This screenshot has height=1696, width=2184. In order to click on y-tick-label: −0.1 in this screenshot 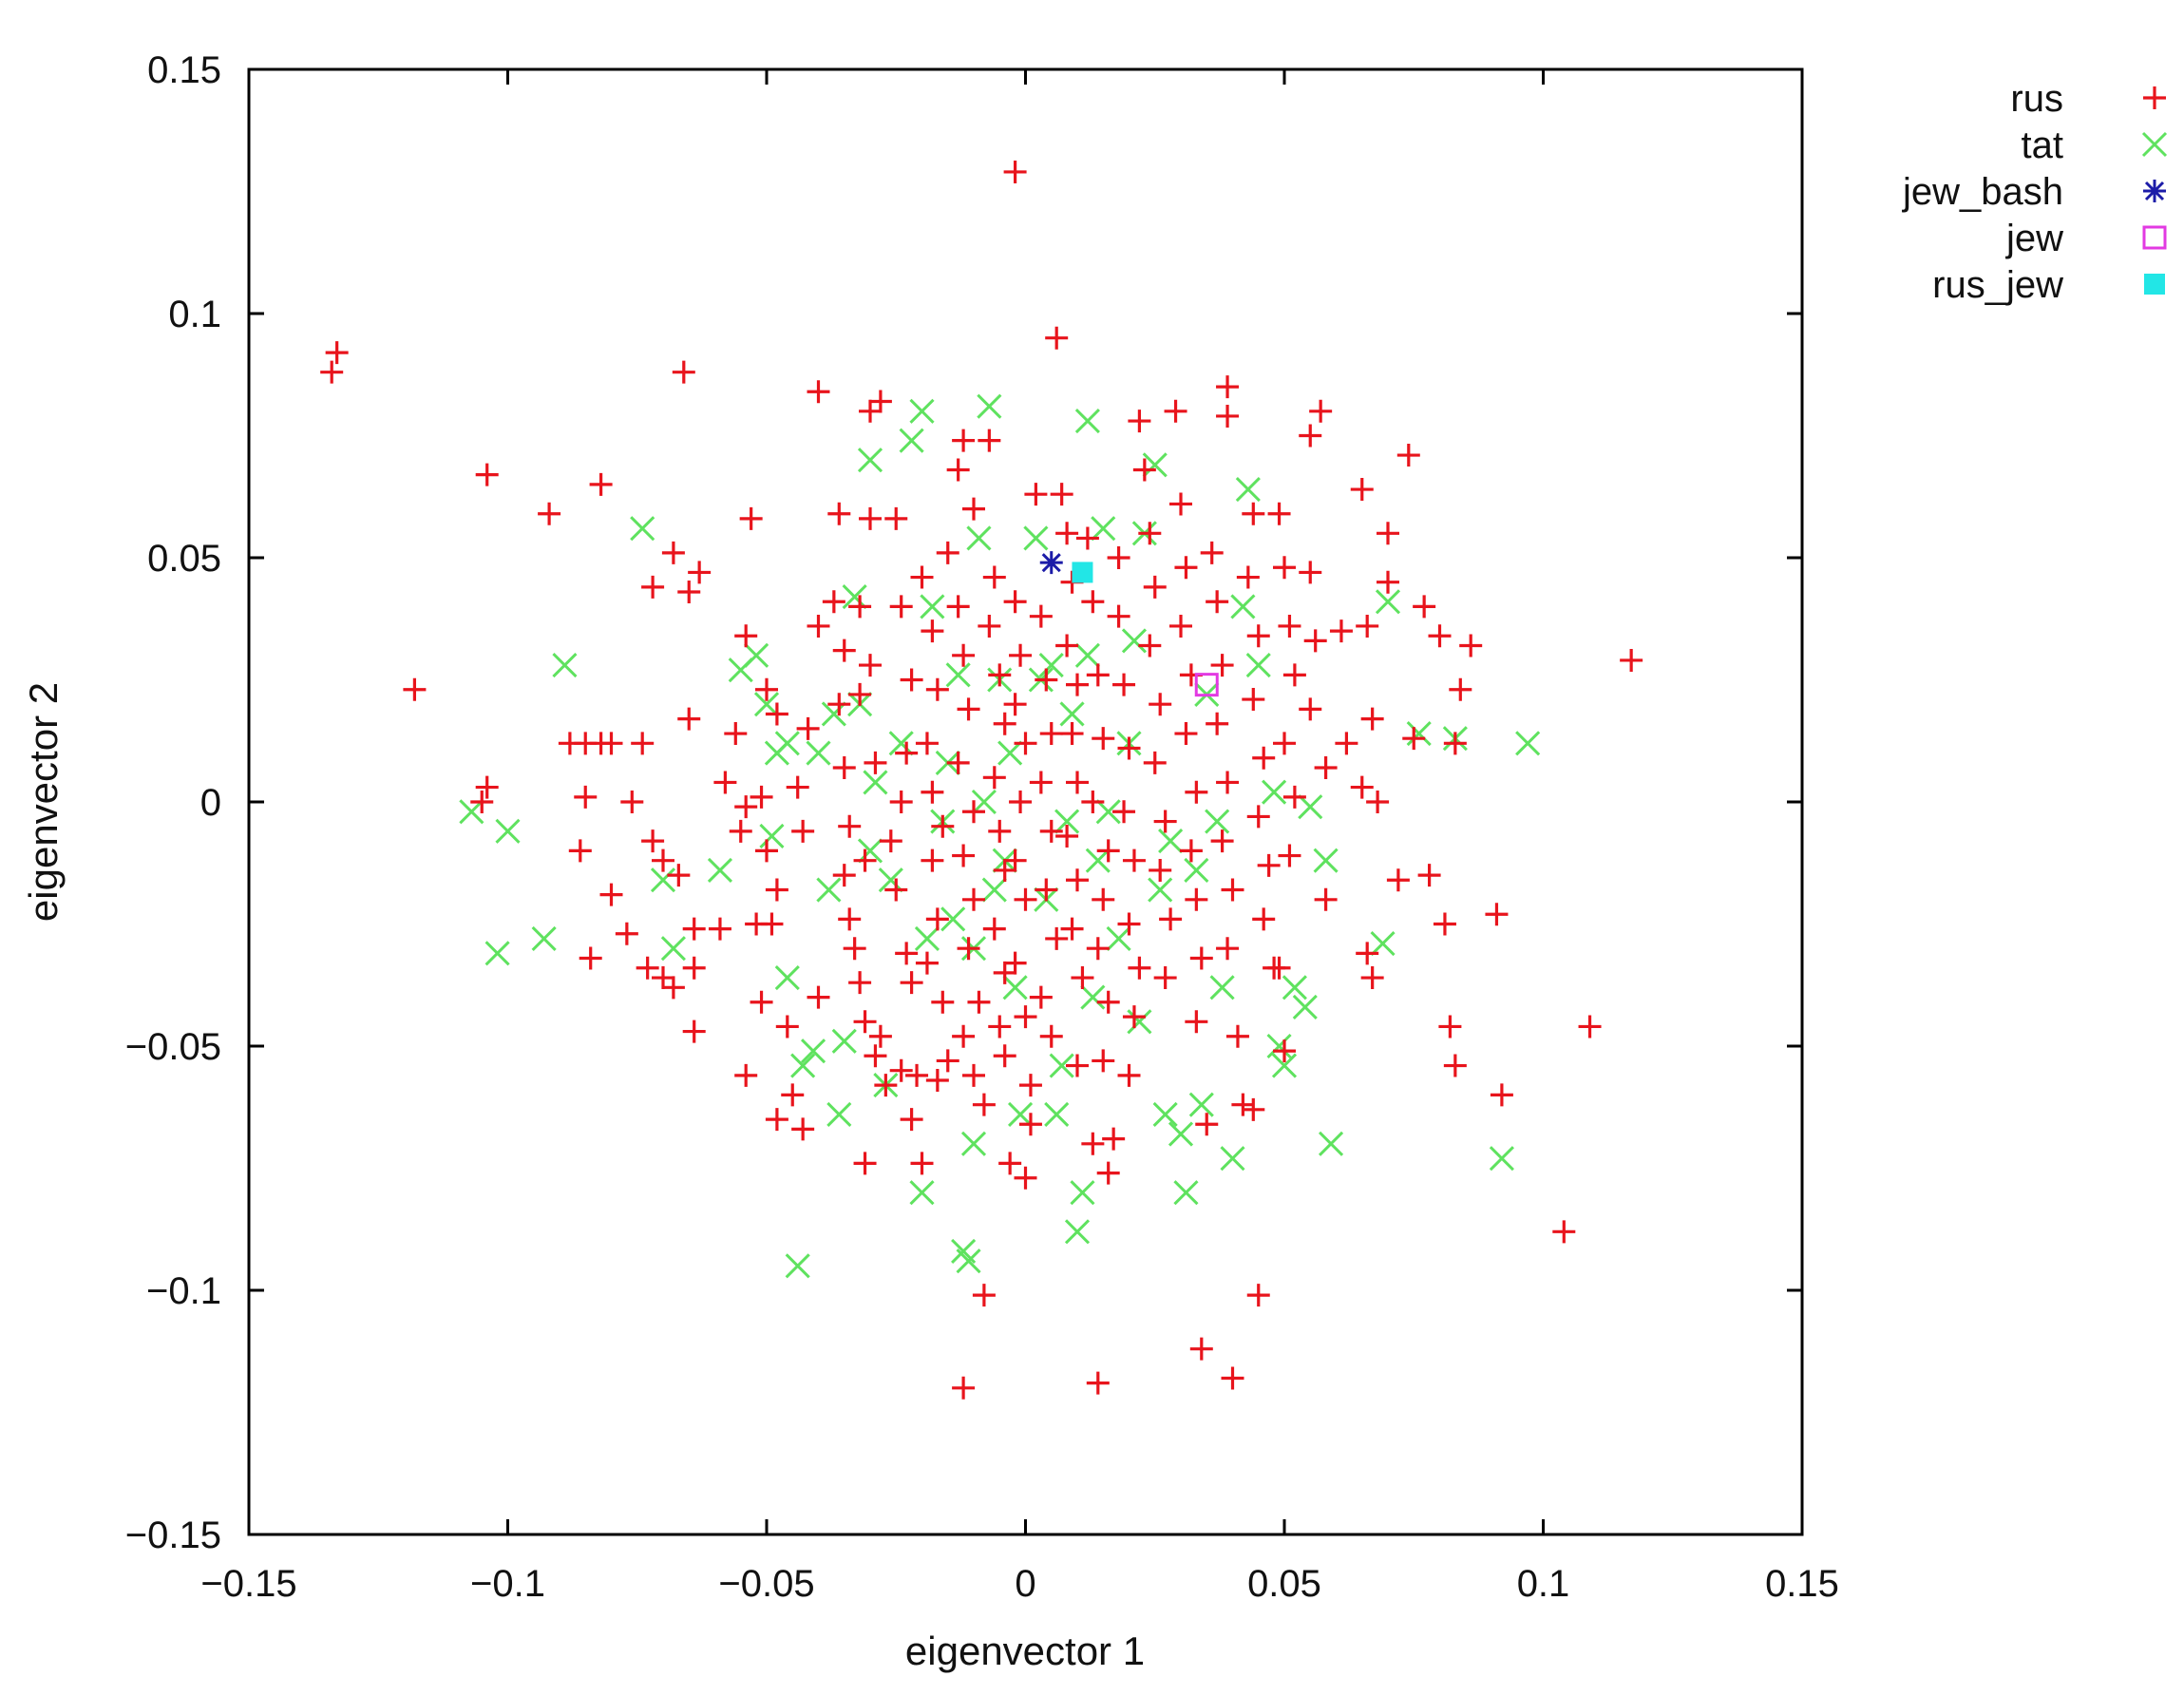, I will do `click(183, 1291)`.